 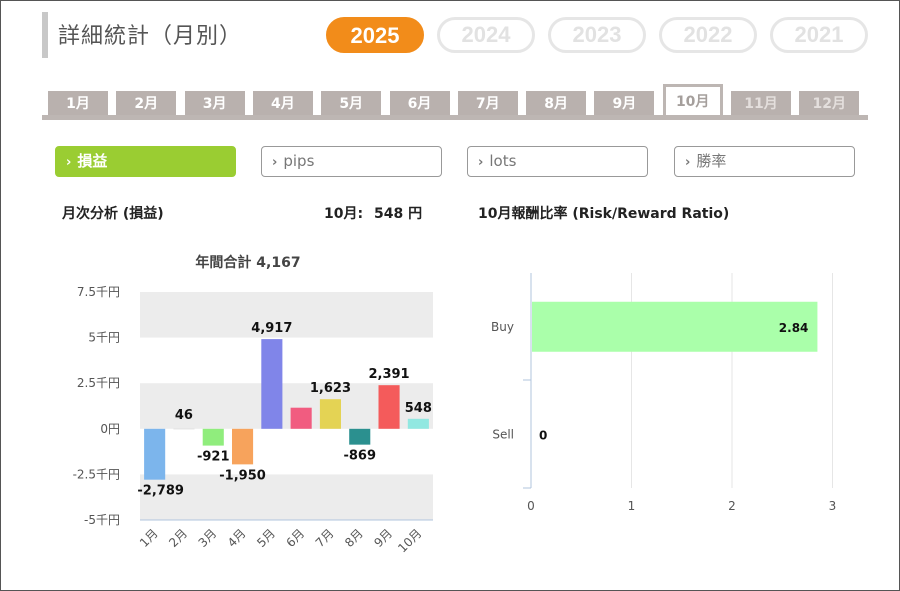 I want to click on month-tab-7: 7月, so click(x=488, y=104).